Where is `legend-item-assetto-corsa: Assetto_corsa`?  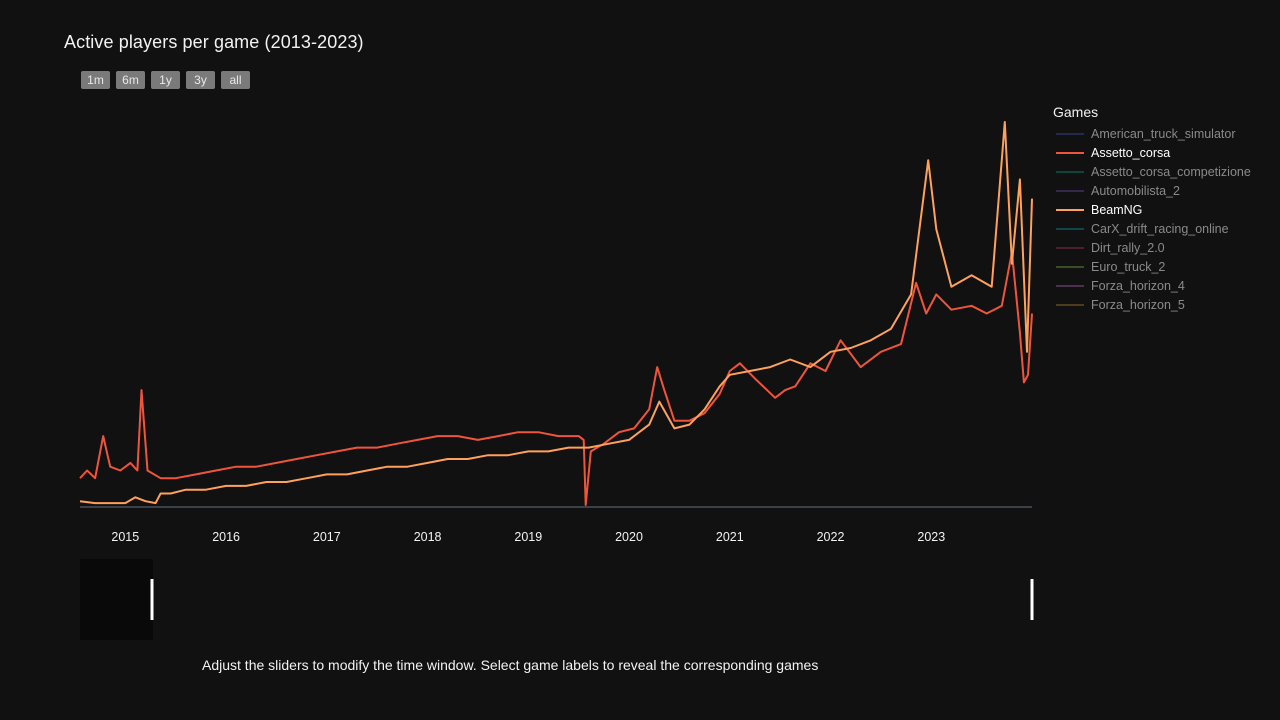
legend-item-assetto-corsa: Assetto_corsa is located at coordinates (1152, 152).